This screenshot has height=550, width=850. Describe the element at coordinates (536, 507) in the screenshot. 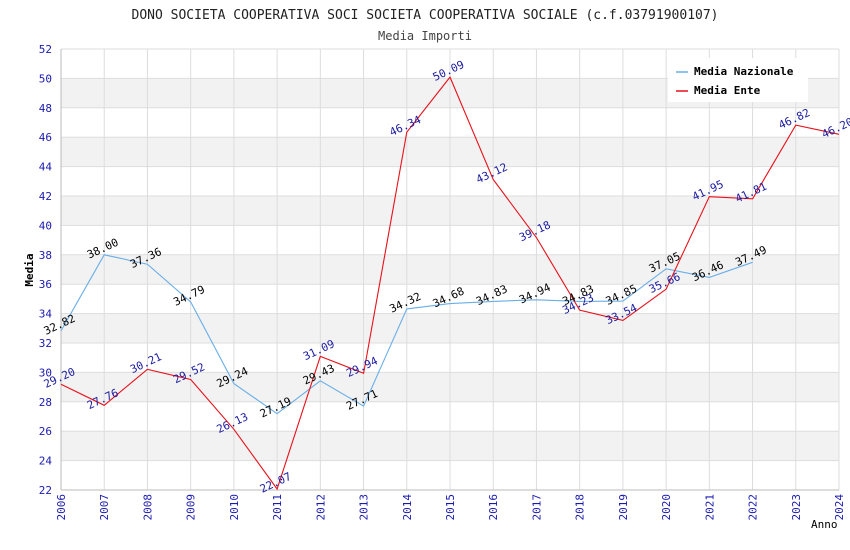

I see `x-tick-label: 2017` at that location.